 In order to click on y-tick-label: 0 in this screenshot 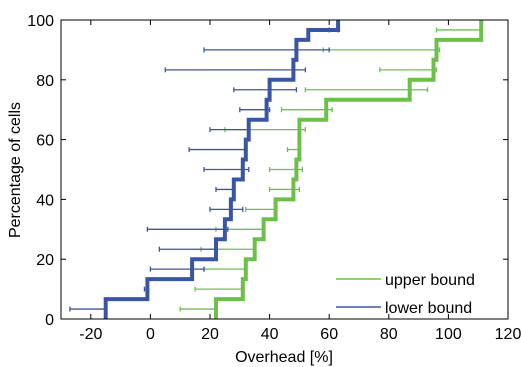, I will do `click(49, 320)`.